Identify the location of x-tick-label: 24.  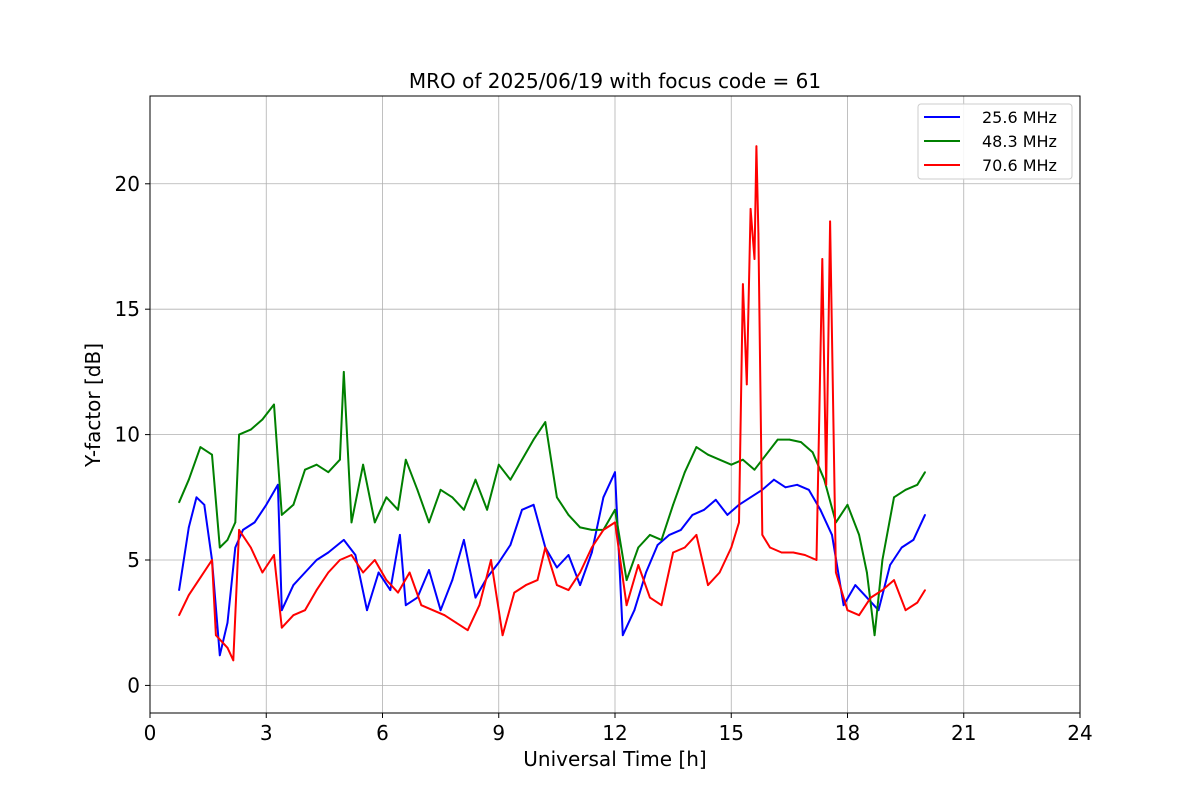
(1079, 733).